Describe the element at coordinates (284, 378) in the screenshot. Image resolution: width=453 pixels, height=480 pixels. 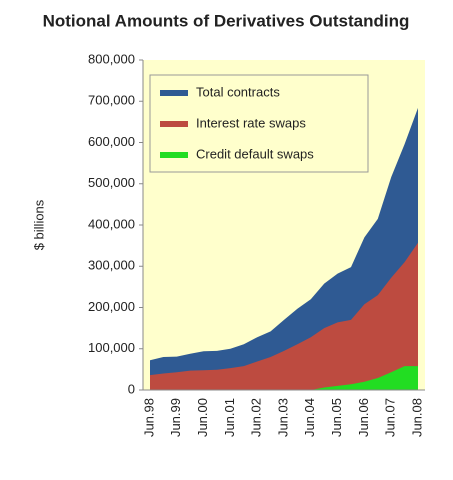
I see `area` at that location.